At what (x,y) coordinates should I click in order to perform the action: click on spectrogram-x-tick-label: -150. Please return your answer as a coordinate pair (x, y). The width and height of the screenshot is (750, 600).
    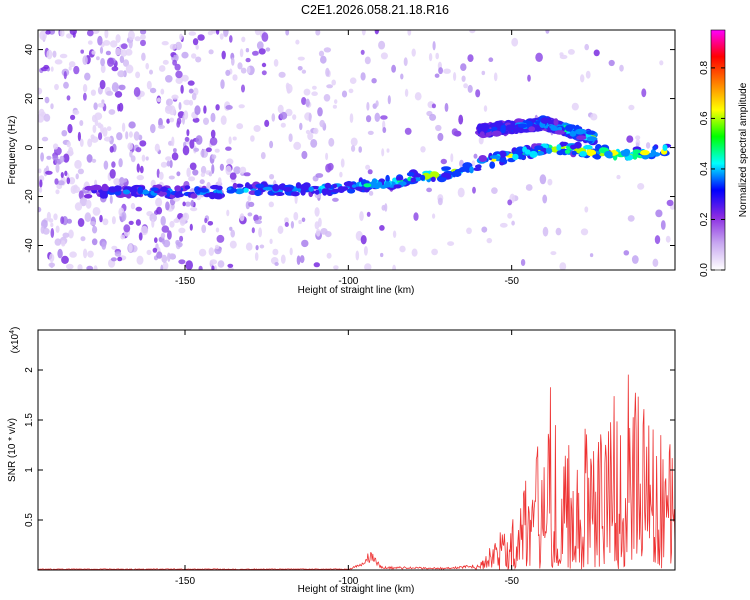
    Looking at the image, I should click on (185, 281).